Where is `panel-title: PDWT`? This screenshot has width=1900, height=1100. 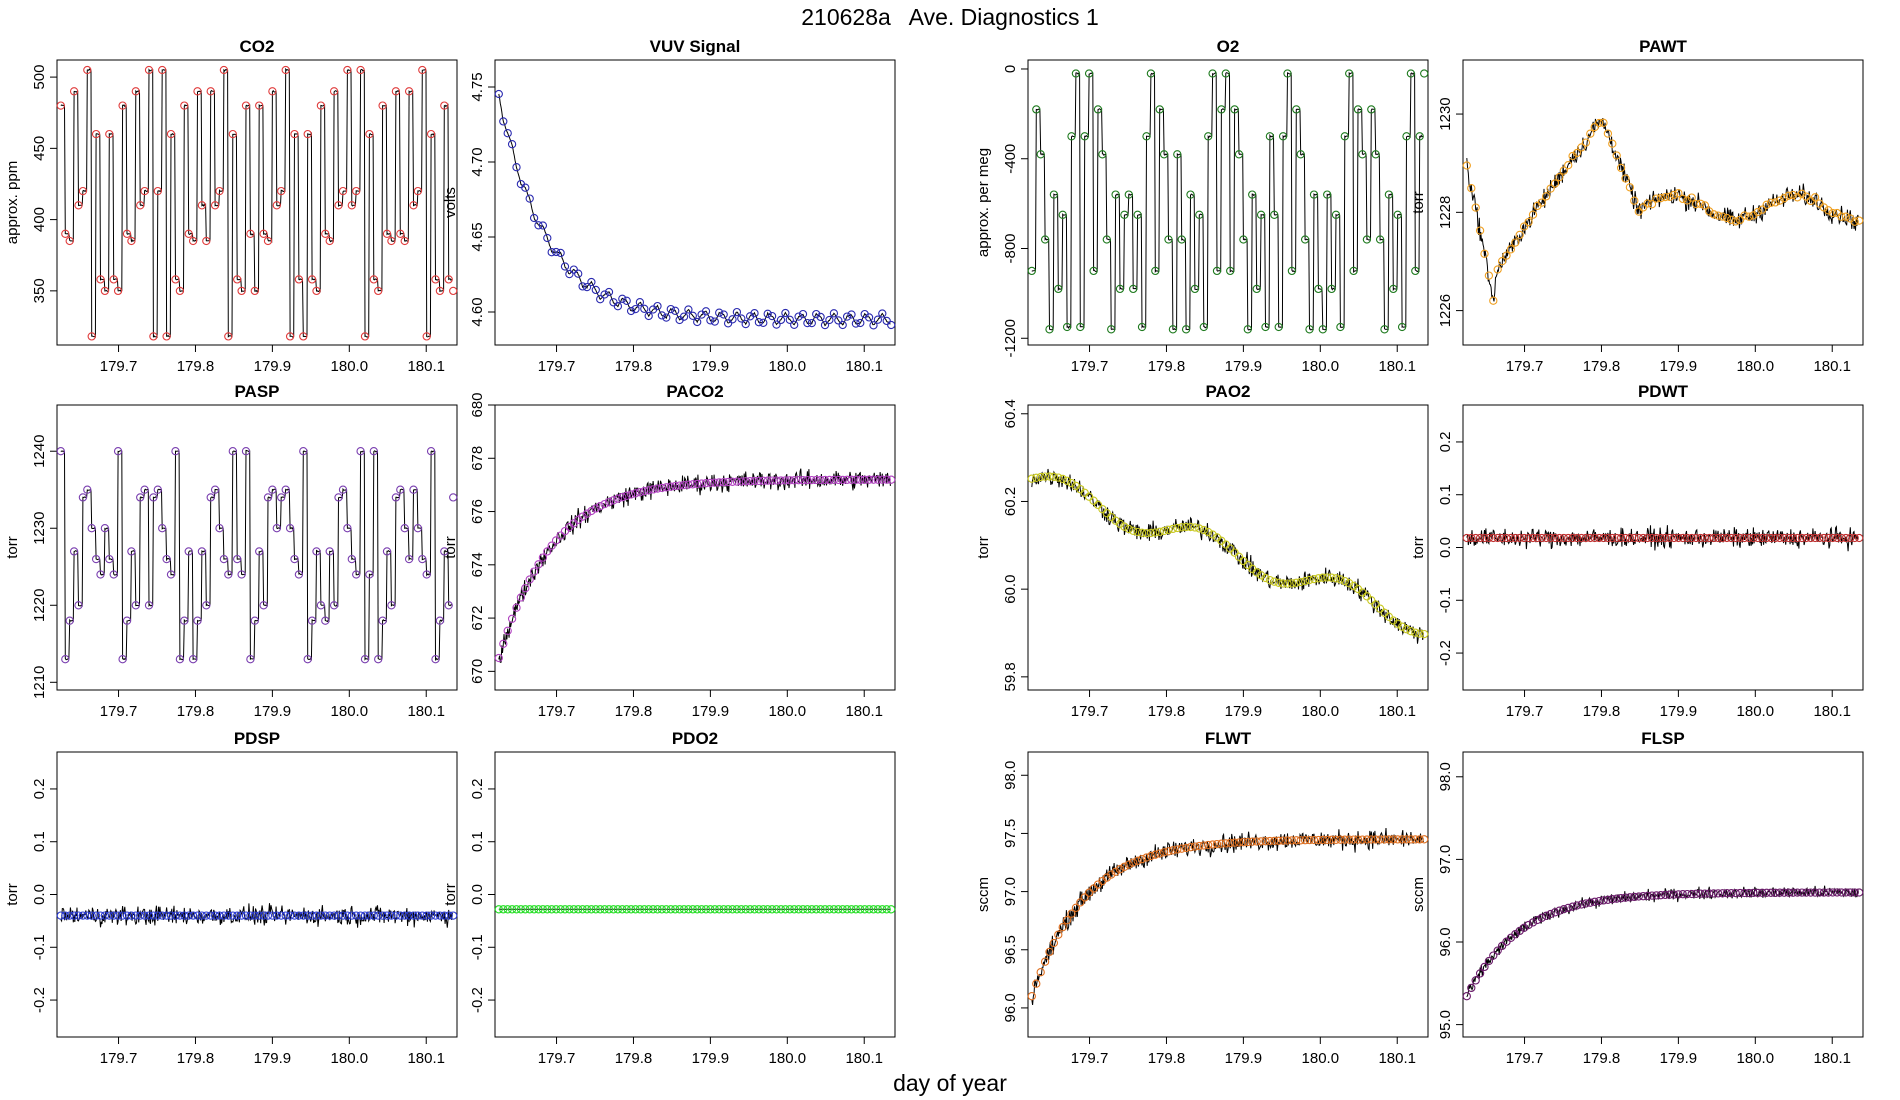 panel-title: PDWT is located at coordinates (1663, 391).